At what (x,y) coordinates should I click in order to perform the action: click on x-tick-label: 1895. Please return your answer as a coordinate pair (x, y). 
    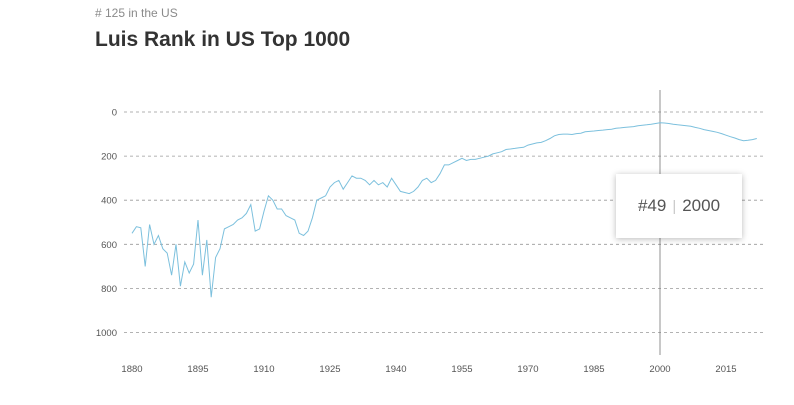
    Looking at the image, I should click on (197, 369).